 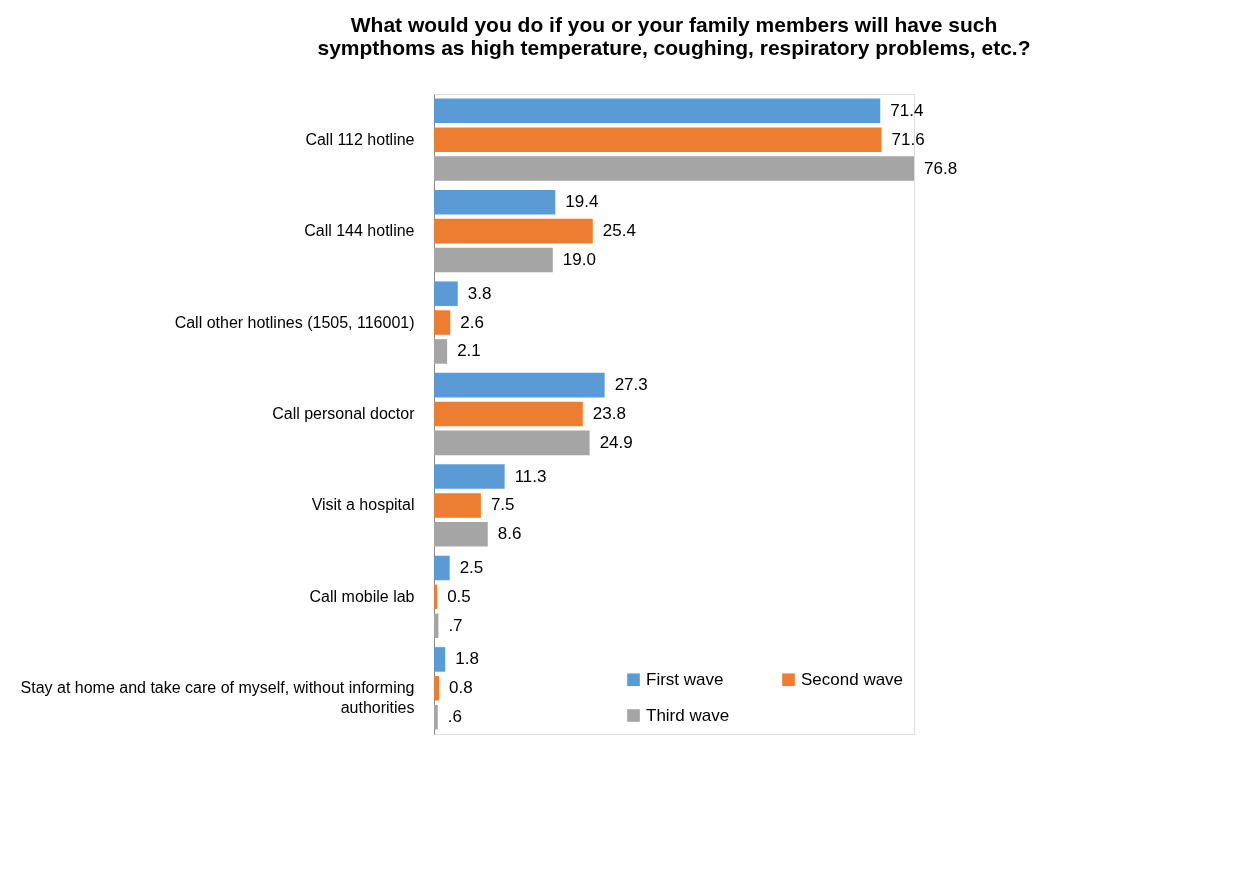 What do you see at coordinates (455, 625) in the screenshot?
I see `data-label: .7` at bounding box center [455, 625].